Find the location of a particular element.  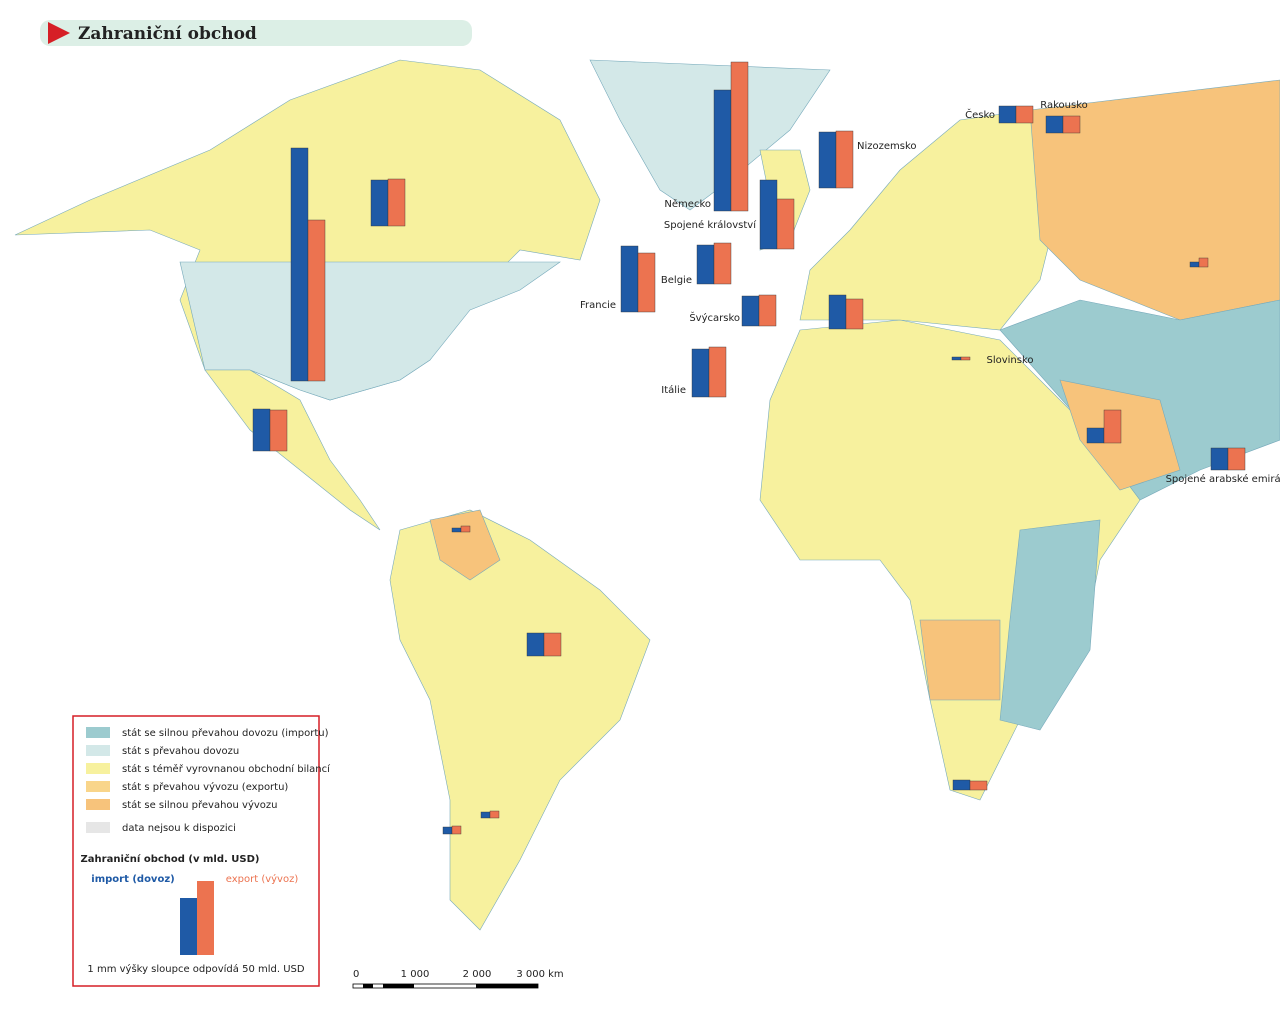

scale-label: 0 is located at coordinates (356, 974).